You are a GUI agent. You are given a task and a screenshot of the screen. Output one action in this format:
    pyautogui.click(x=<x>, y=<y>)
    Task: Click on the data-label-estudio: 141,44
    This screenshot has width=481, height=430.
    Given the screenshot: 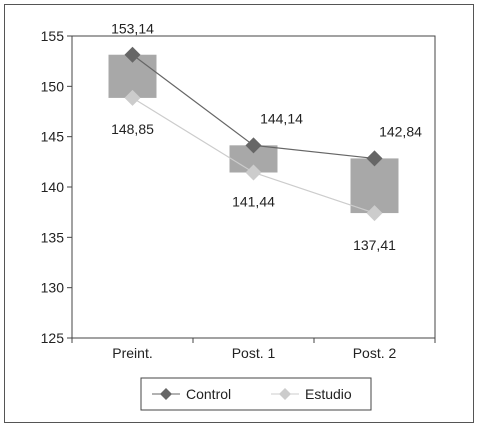 What is the action you would take?
    pyautogui.click(x=253, y=202)
    